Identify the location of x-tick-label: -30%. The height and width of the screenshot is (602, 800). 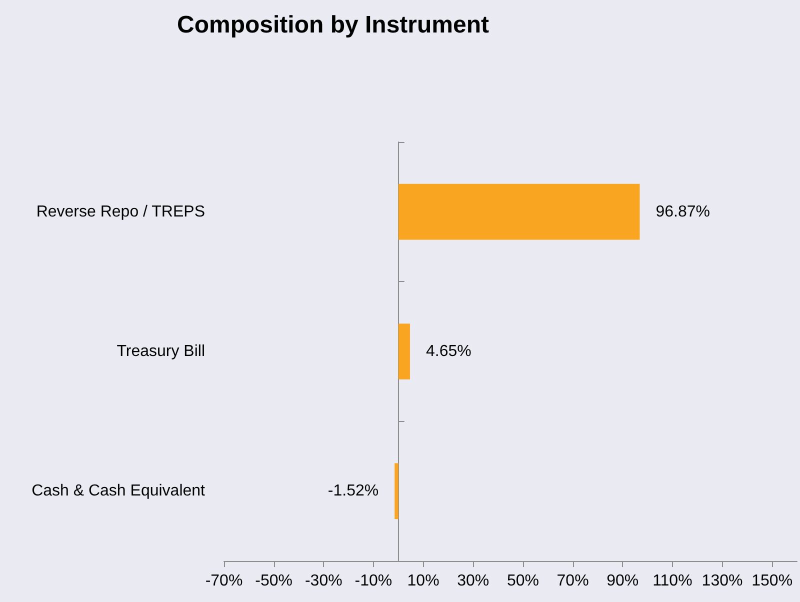
(323, 581).